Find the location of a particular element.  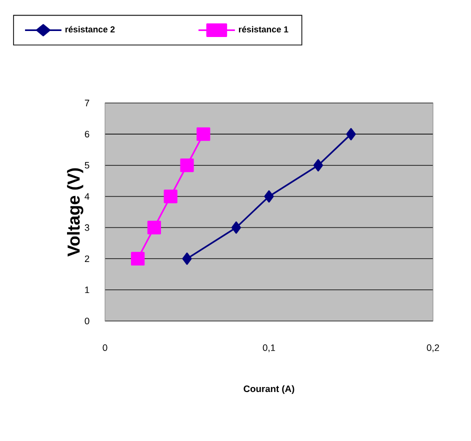

y-tick-label: 1 is located at coordinates (87, 290).